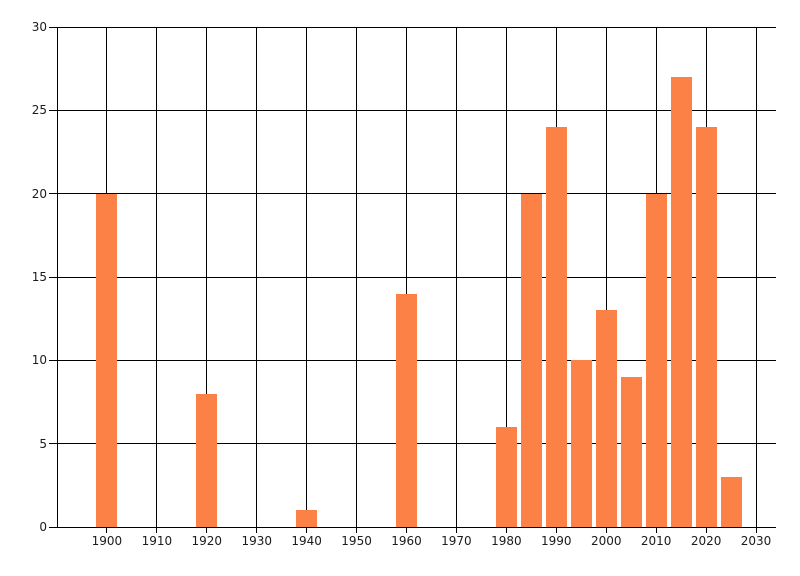 The image size is (800, 576). Describe the element at coordinates (256, 541) in the screenshot. I see `x-tick-label: 1930` at that location.